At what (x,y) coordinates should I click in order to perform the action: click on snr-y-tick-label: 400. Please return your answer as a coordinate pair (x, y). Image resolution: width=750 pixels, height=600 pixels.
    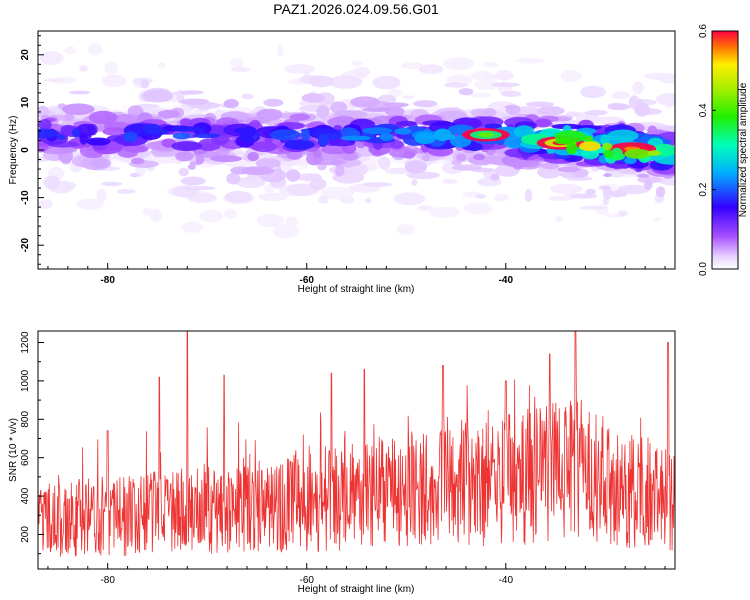
    Looking at the image, I should click on (25, 495).